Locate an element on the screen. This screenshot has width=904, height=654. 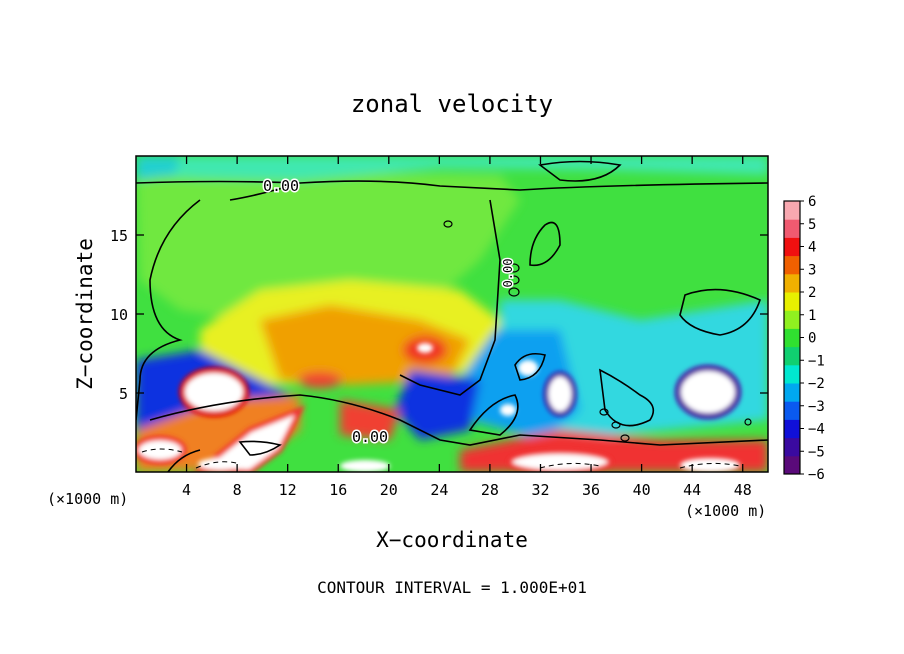
colorbar-tick-label: 3 is located at coordinates (812, 270).